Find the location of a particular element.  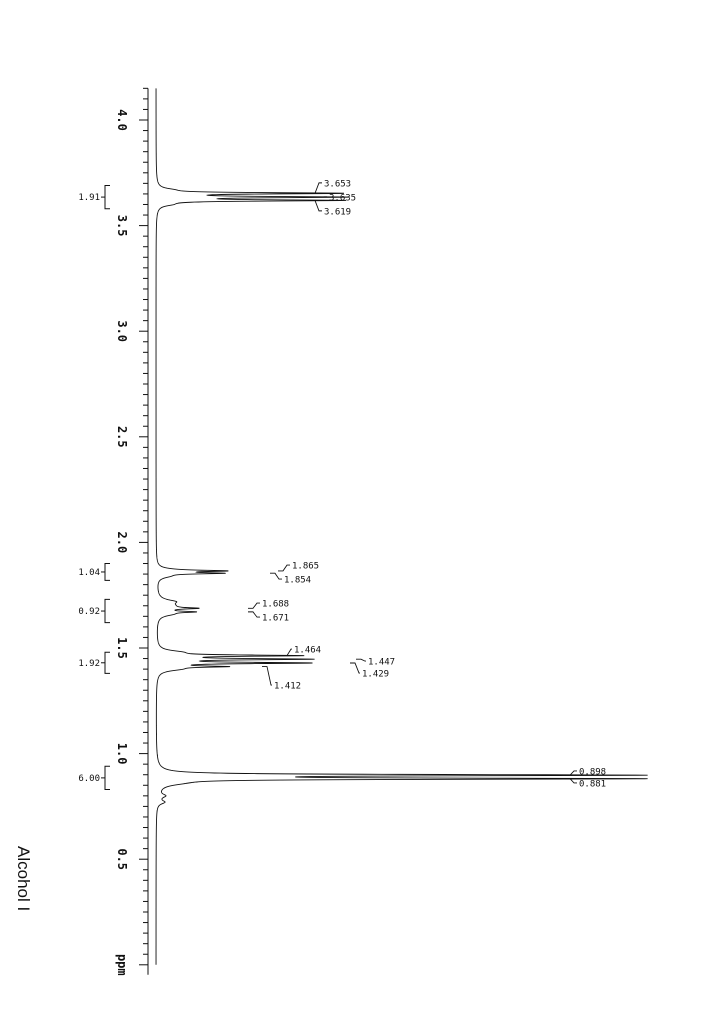

integral-brackets: 1.91 1.04 0.92 1.92 6.00 is located at coordinates (94, 487).